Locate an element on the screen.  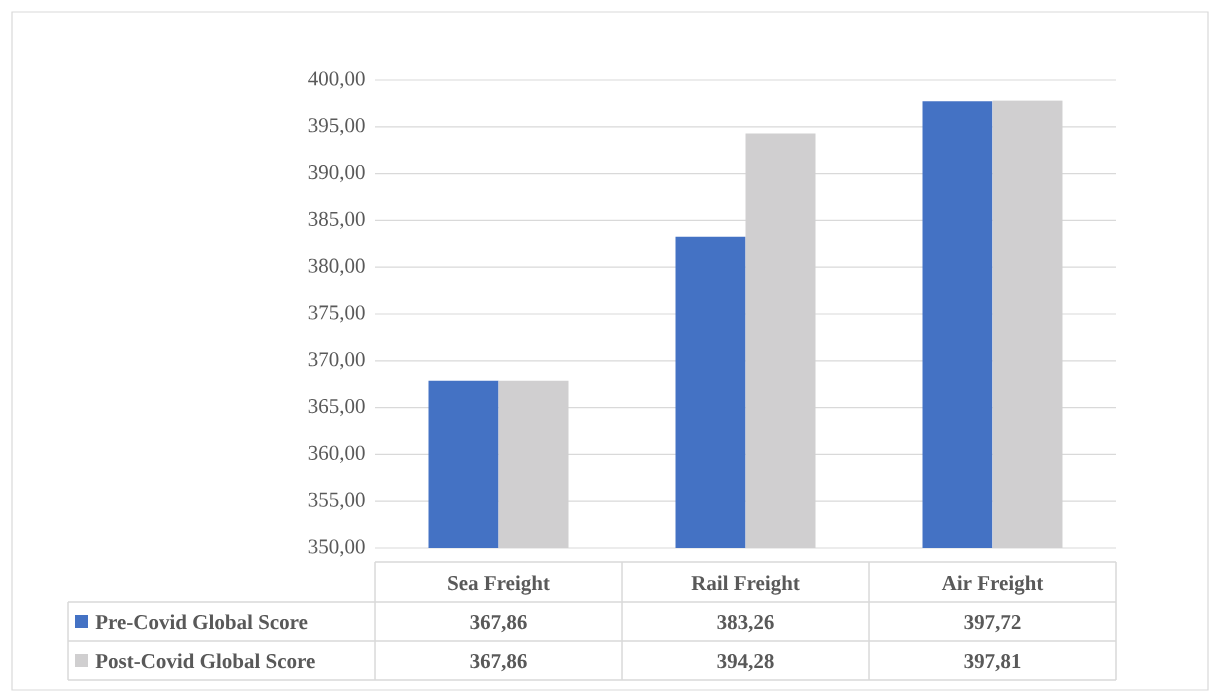
data-label: 397,72 is located at coordinates (992, 624).